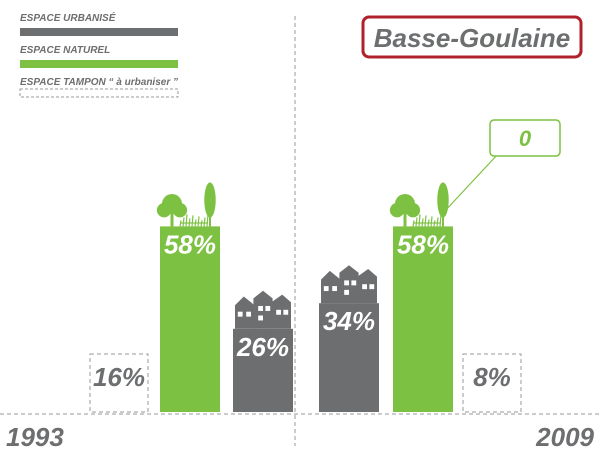 The height and width of the screenshot is (450, 600). What do you see at coordinates (35, 436) in the screenshot?
I see `category-label-1993: 1993` at bounding box center [35, 436].